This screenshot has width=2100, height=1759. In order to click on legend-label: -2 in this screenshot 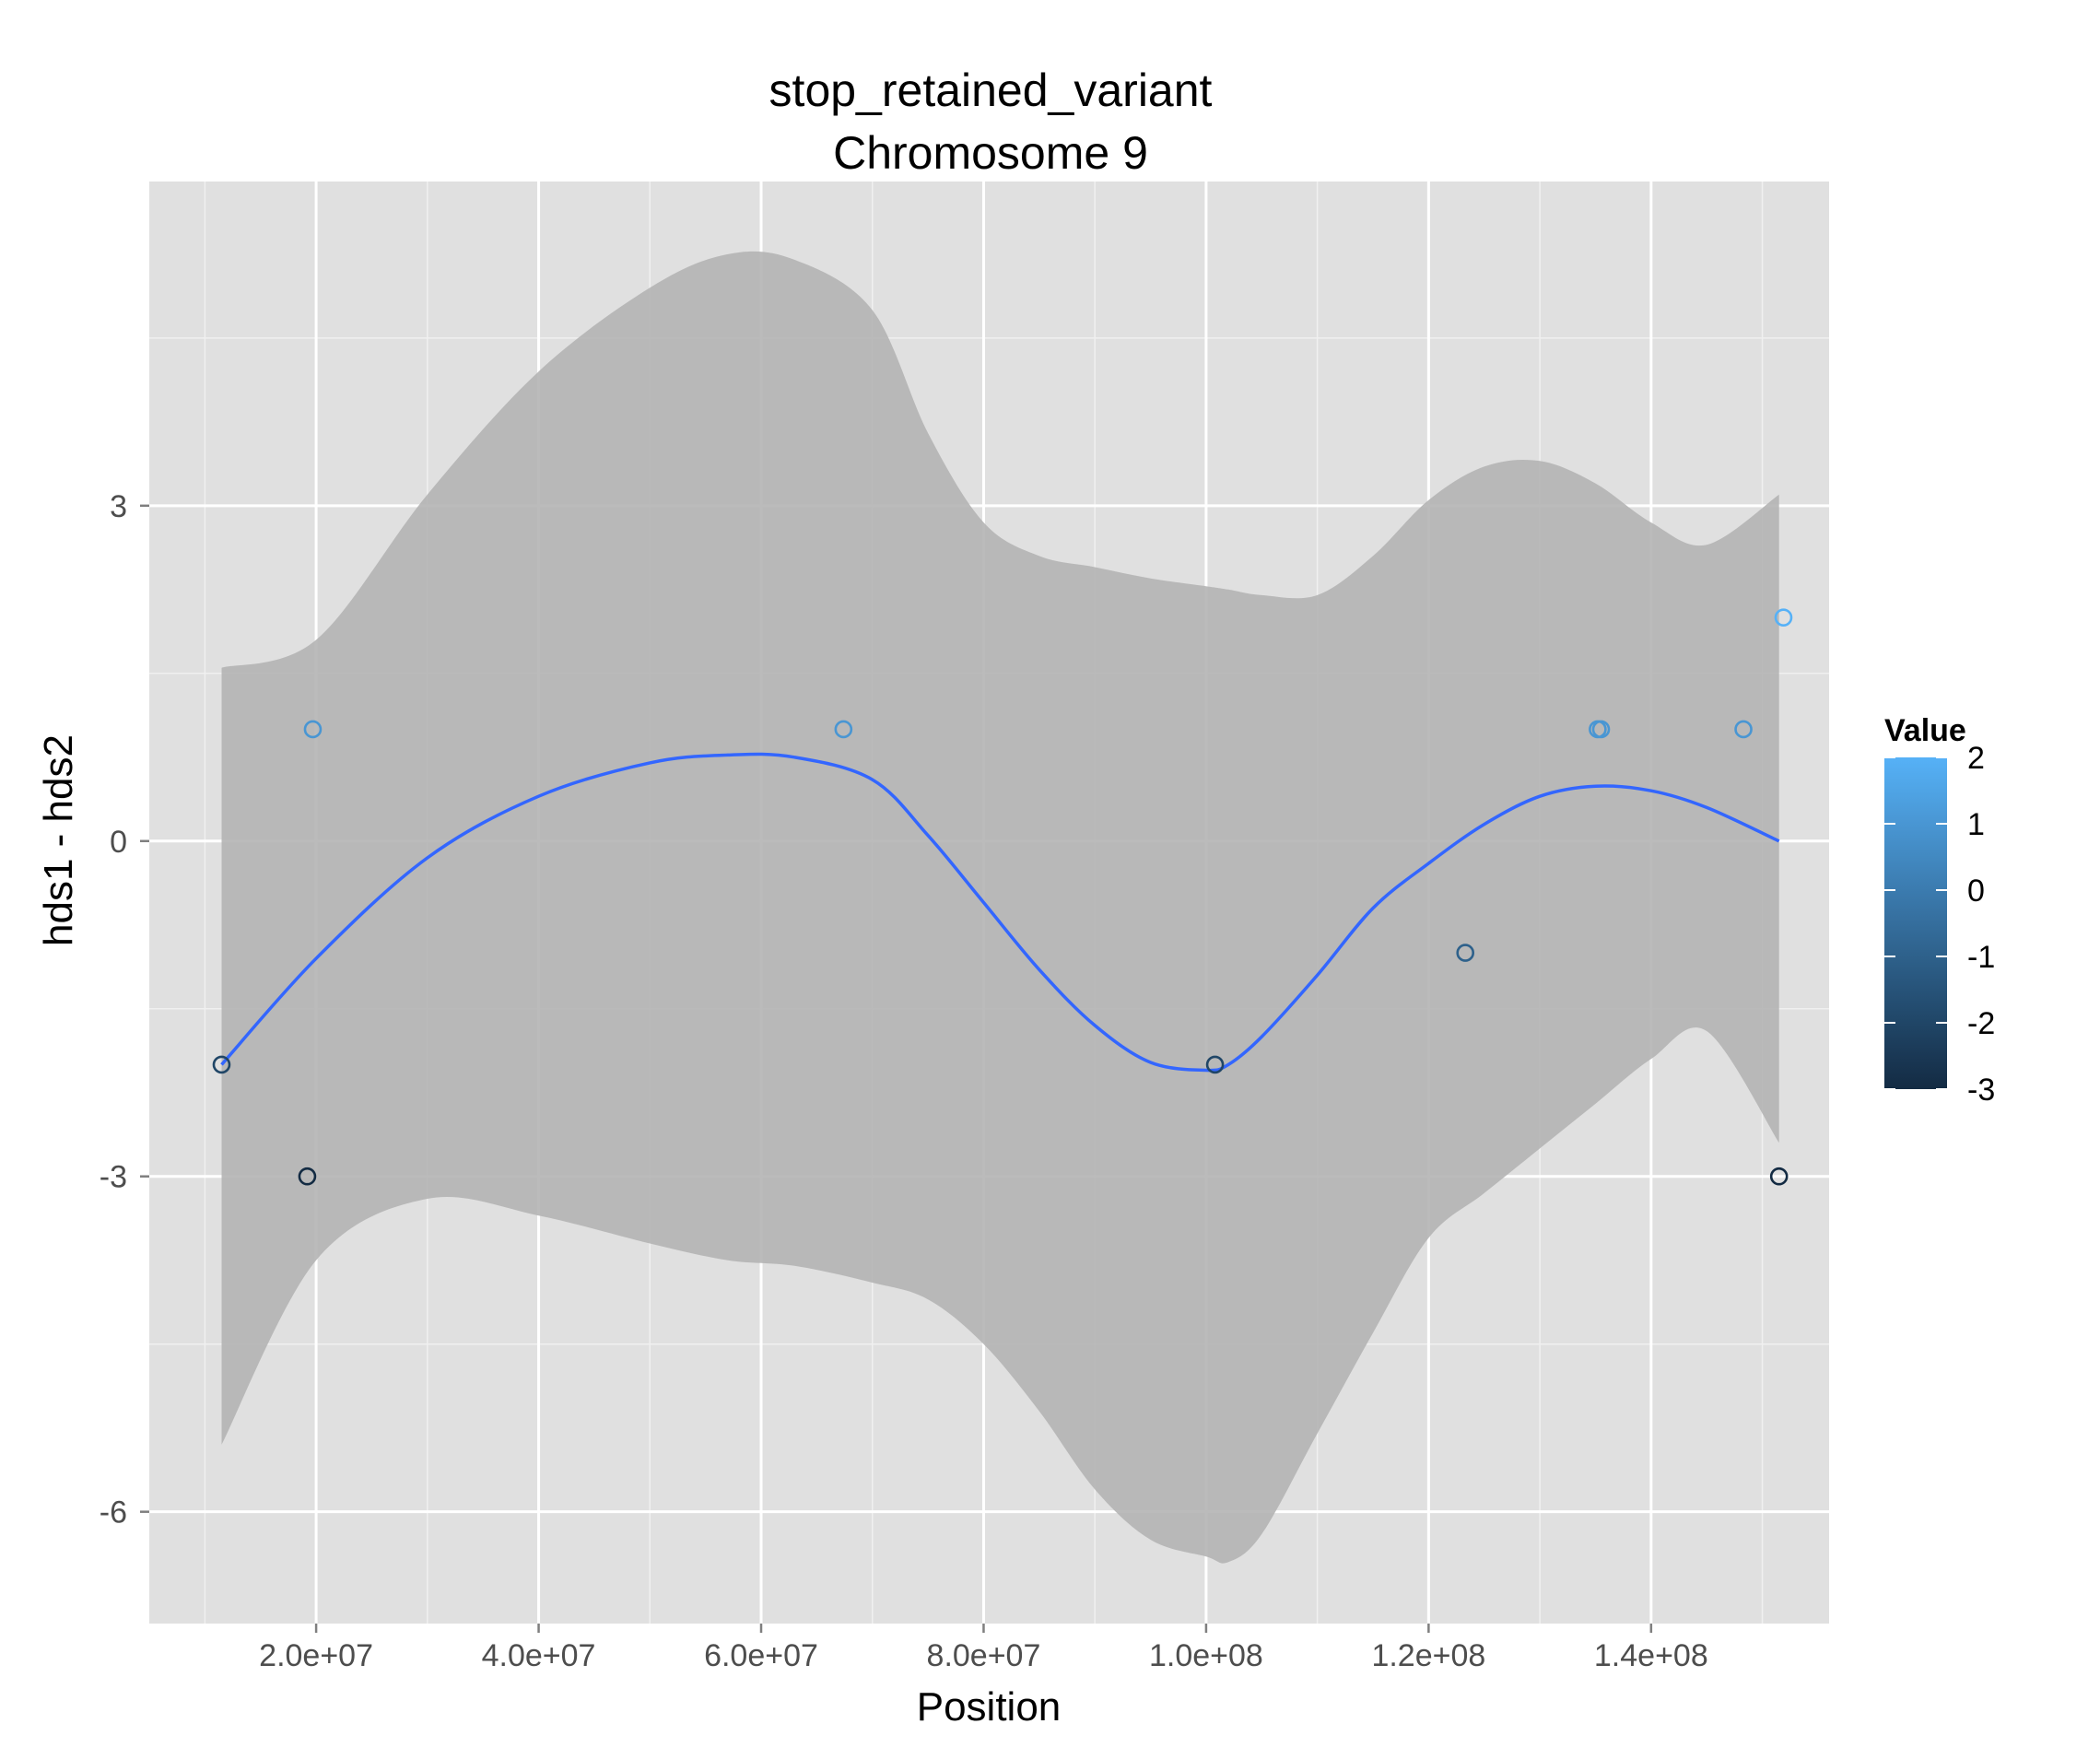, I will do `click(1981, 1023)`.